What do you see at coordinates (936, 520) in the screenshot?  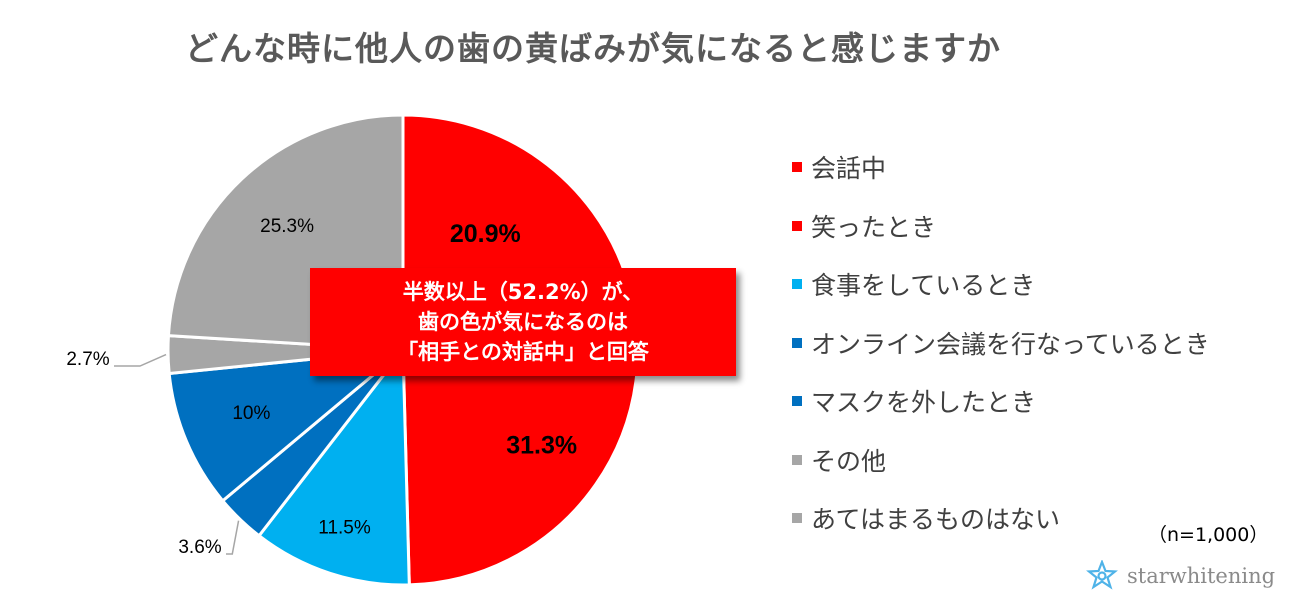 I see `legend-label: あてはまるものはない` at bounding box center [936, 520].